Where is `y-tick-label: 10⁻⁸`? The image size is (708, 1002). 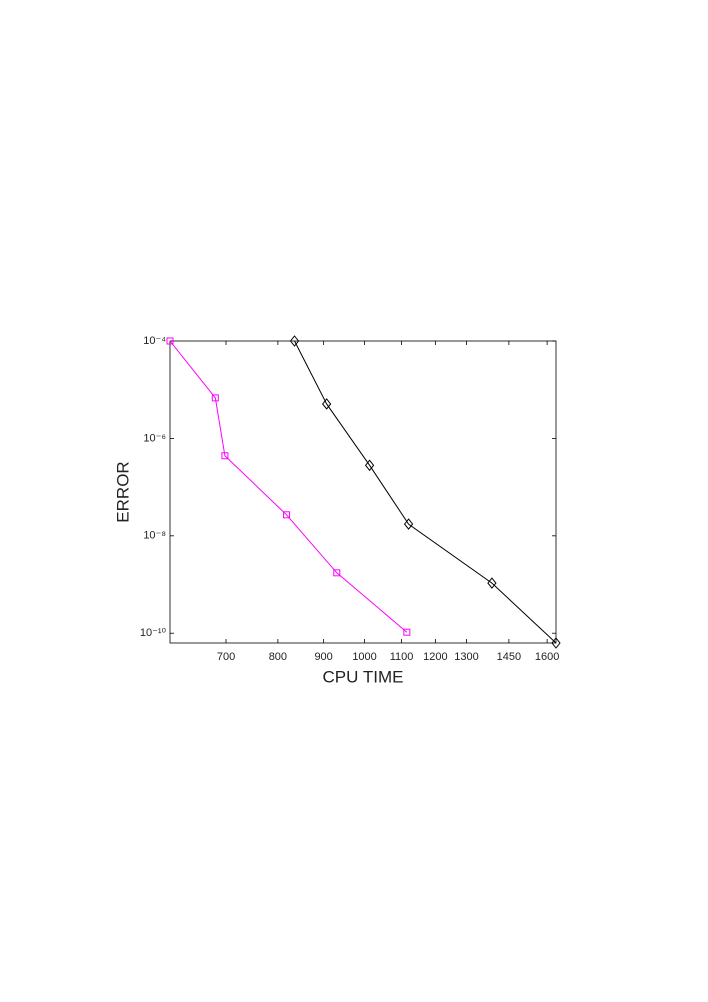 y-tick-label: 10⁻⁸ is located at coordinates (154, 536).